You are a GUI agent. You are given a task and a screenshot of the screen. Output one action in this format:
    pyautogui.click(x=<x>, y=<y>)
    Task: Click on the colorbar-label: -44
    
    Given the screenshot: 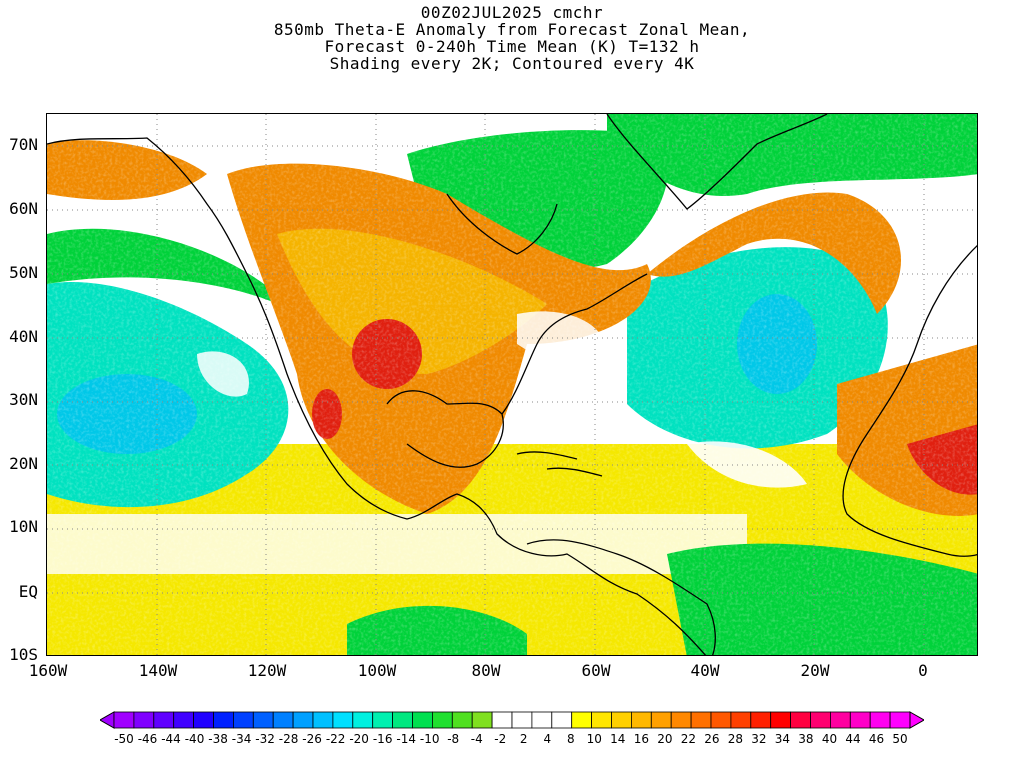 What is the action you would take?
    pyautogui.click(x=171, y=739)
    